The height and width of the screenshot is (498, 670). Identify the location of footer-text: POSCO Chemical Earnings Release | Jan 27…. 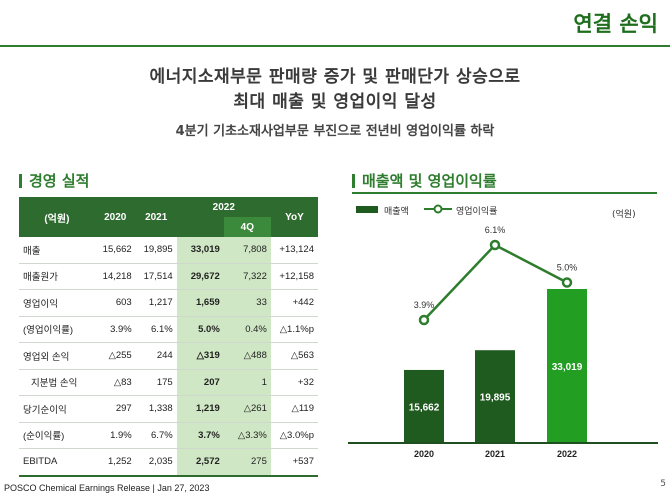
(107, 488).